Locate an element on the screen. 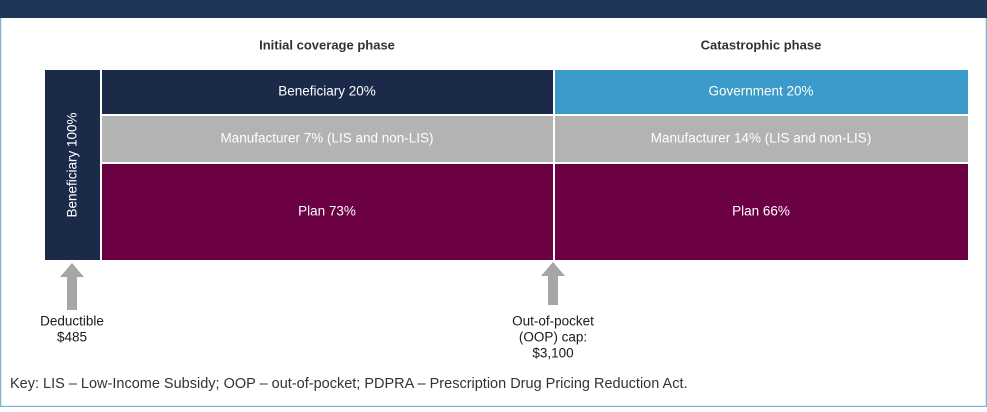 This screenshot has width=987, height=412. block-label: Beneficiary 100% is located at coordinates (72, 164).